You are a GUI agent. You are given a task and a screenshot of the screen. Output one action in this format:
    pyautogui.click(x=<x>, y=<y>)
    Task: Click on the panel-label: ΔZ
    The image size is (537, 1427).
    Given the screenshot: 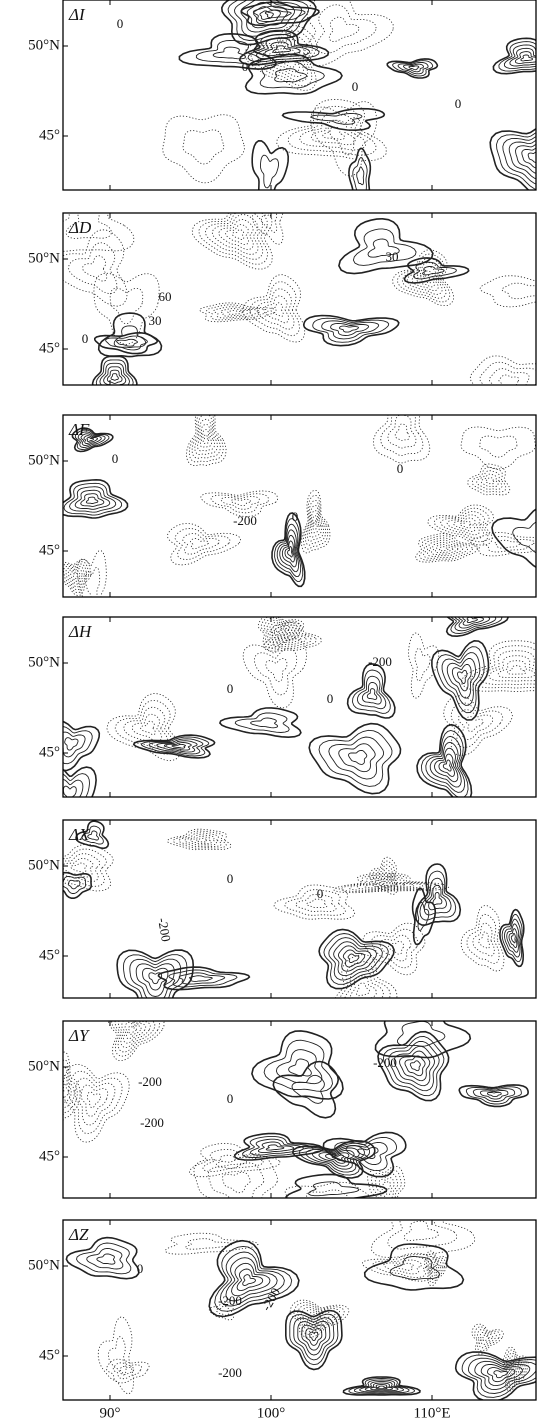 What is the action you would take?
    pyautogui.click(x=78, y=1234)
    